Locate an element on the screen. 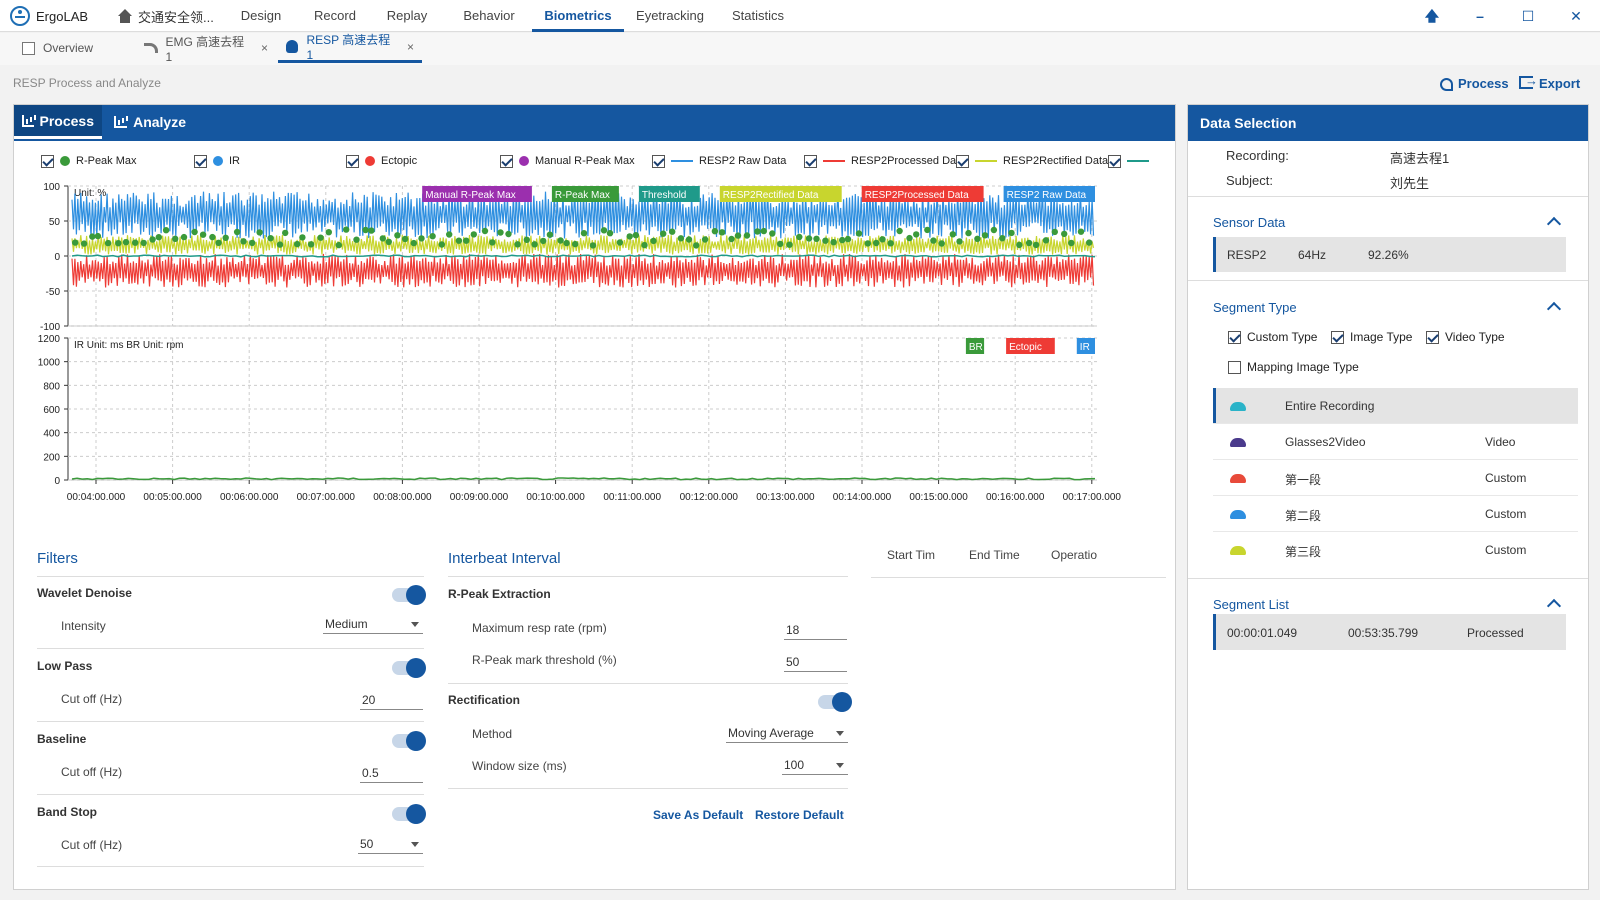 The width and height of the screenshot is (1600, 900). save-as-default-button: Save As Default is located at coordinates (698, 815).